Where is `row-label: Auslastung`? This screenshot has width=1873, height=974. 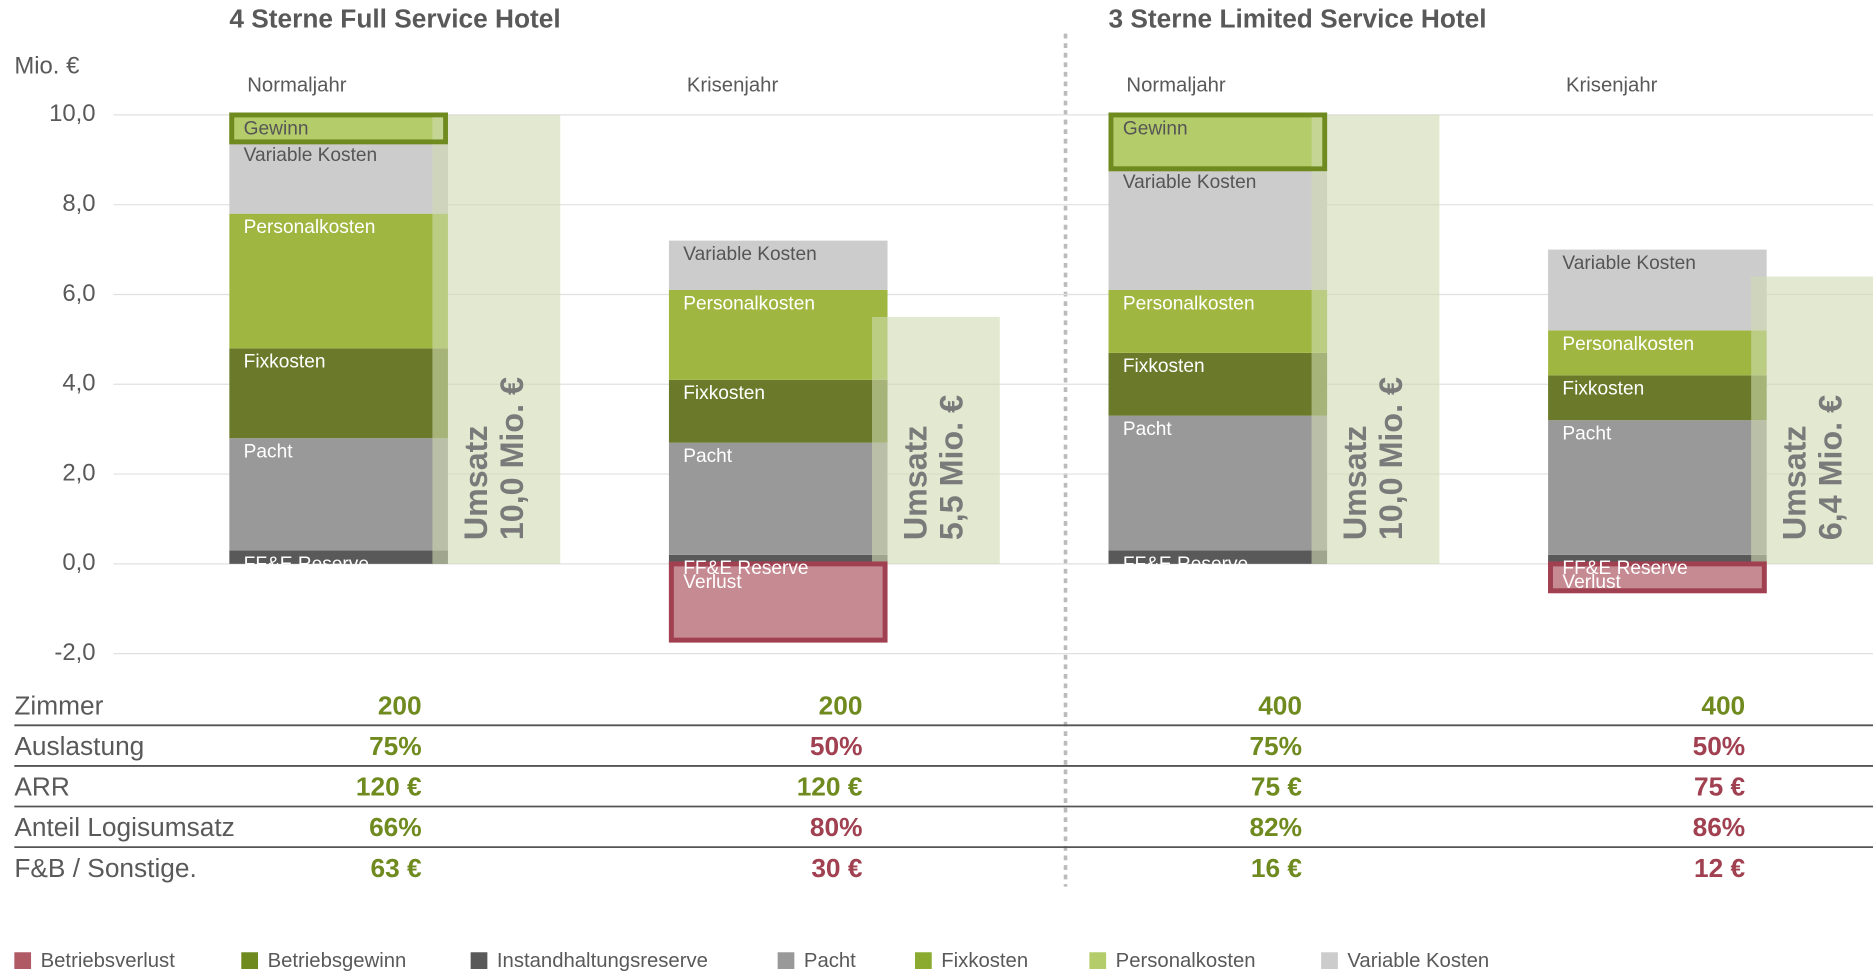 row-label: Auslastung is located at coordinates (79, 746).